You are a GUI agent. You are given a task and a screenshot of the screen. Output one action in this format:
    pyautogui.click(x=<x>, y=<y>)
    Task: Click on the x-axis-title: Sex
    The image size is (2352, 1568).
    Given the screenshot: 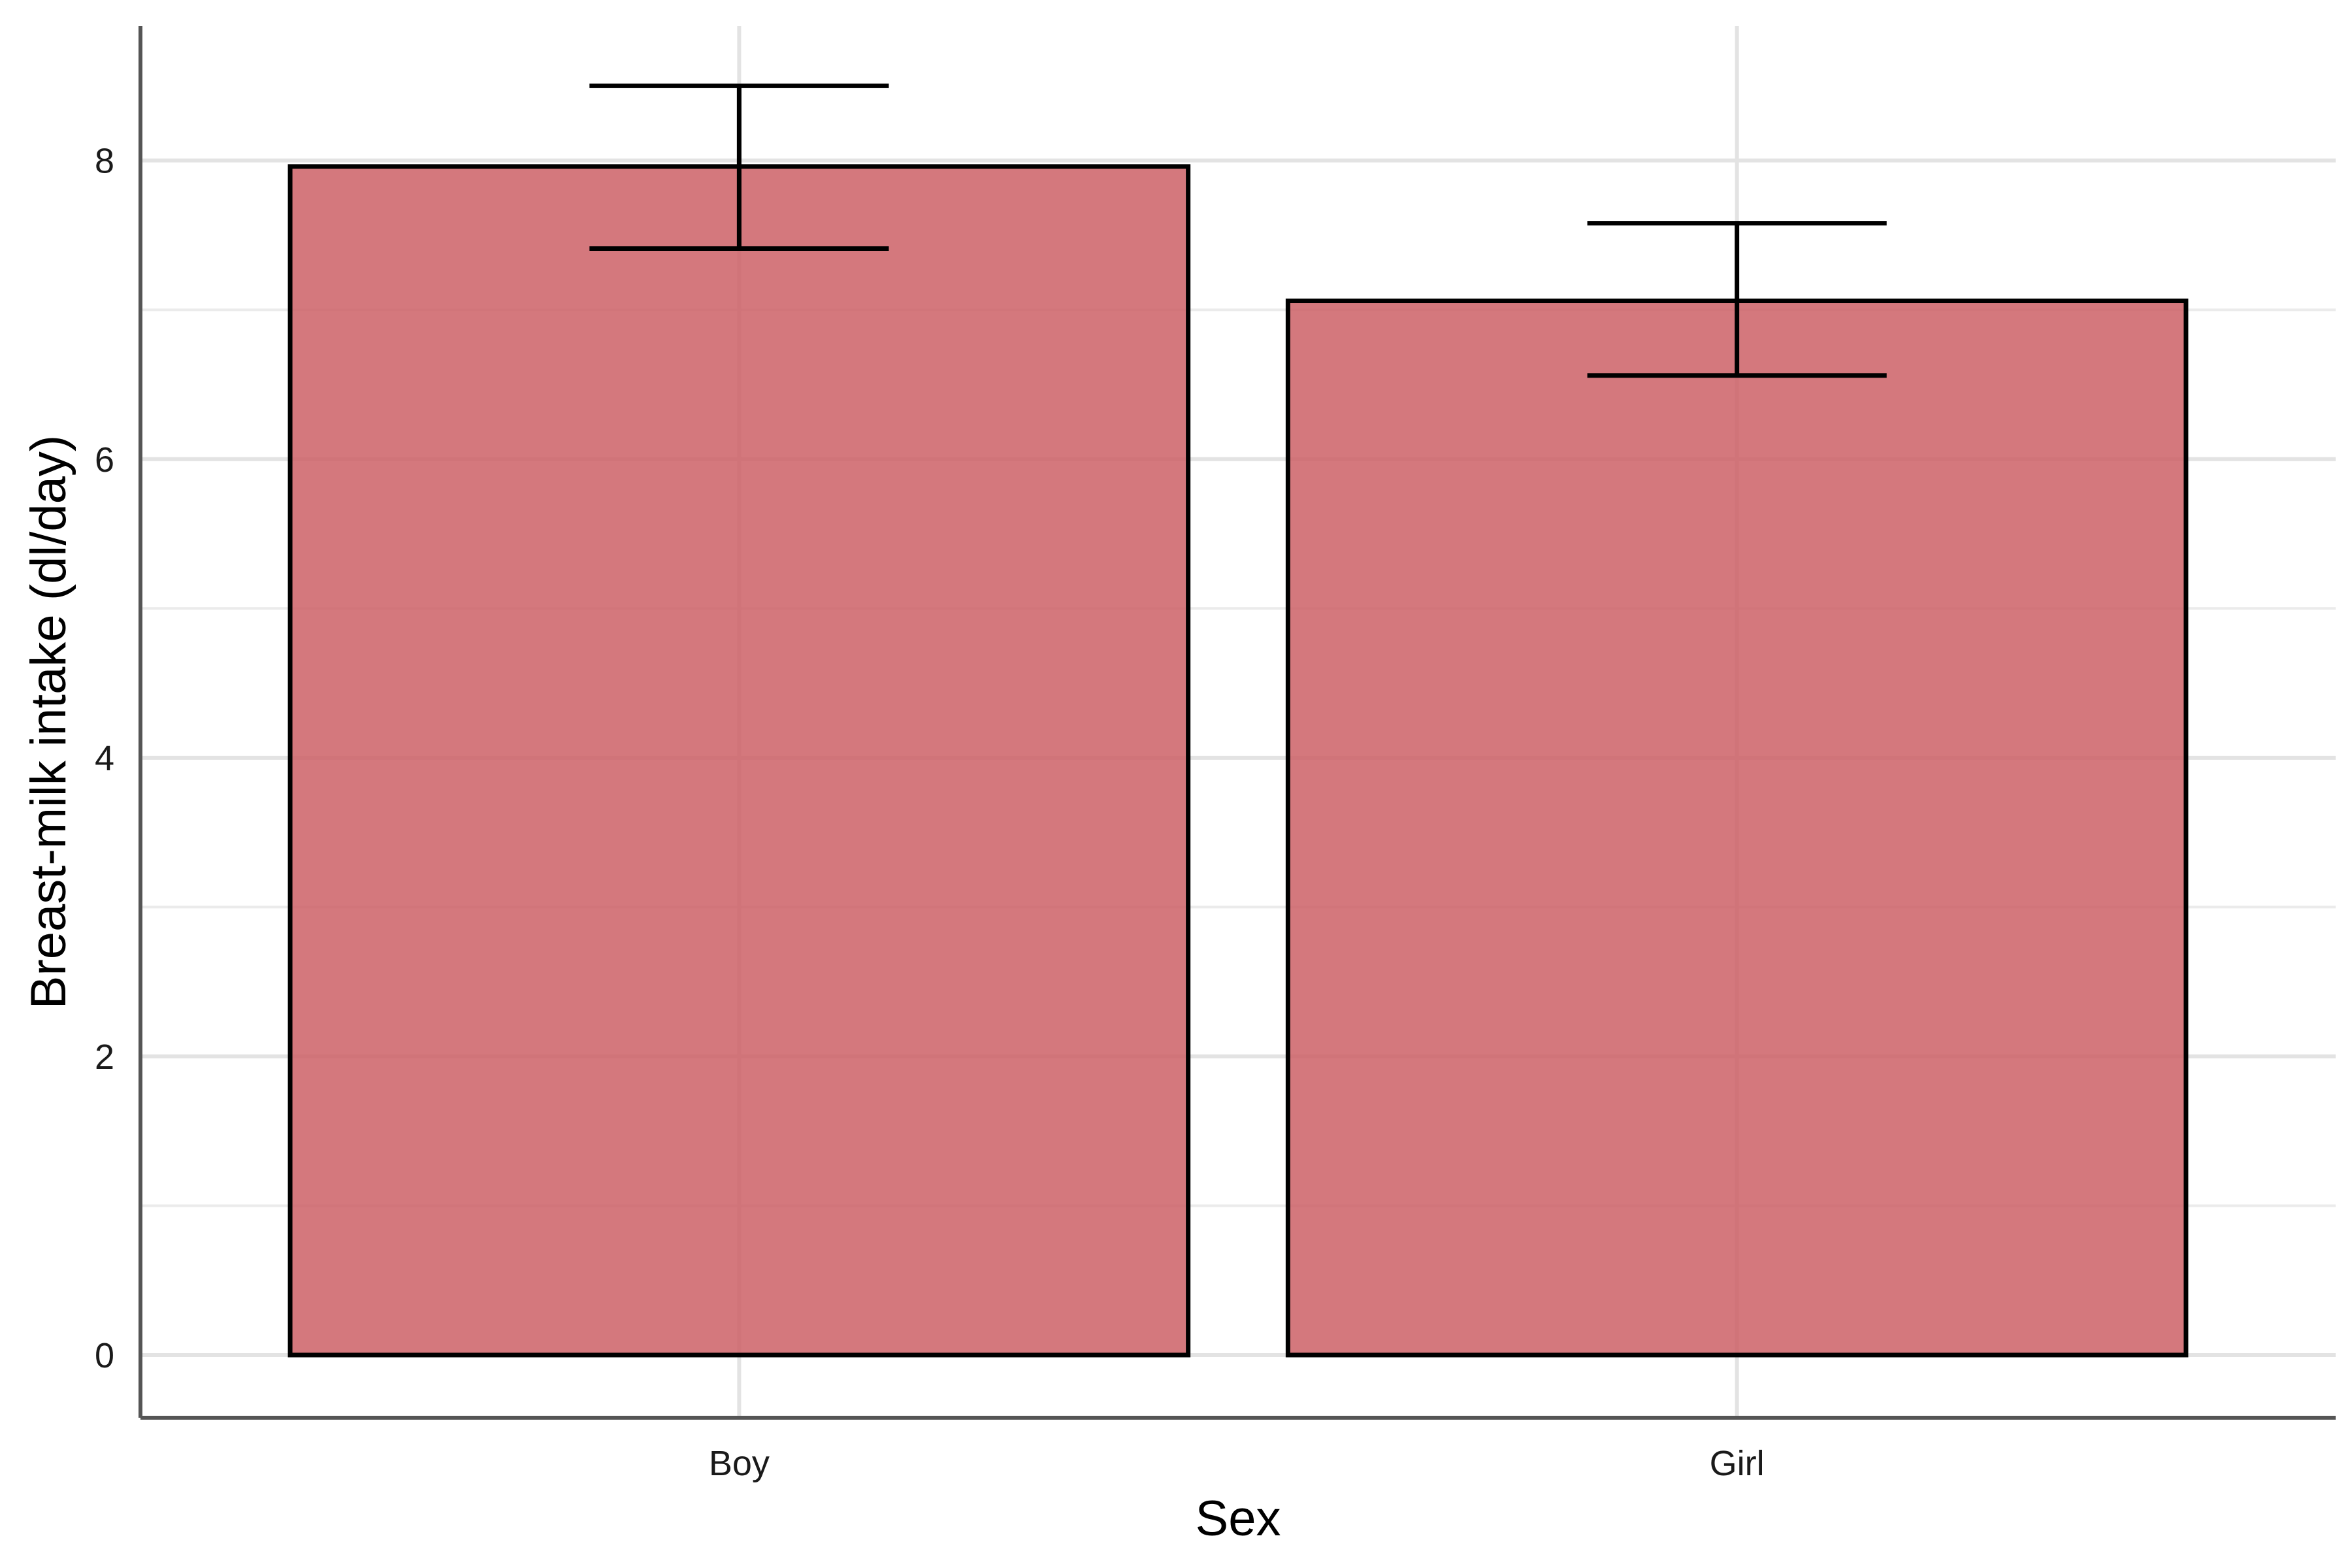 What is the action you would take?
    pyautogui.click(x=1238, y=1518)
    